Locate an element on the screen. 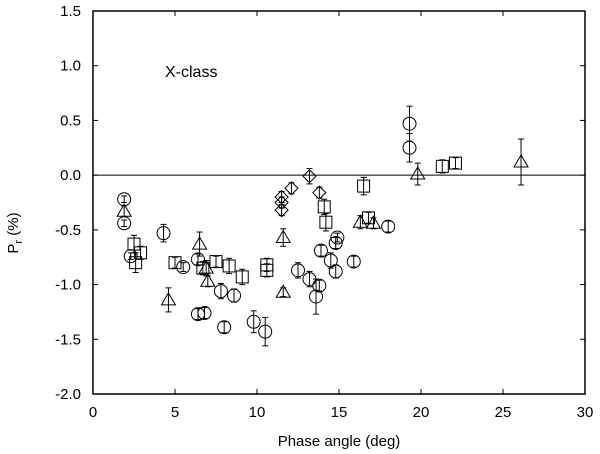 Image resolution: width=600 pixels, height=454 pixels. y-axis-label-unit: (%) is located at coordinates (13, 226).